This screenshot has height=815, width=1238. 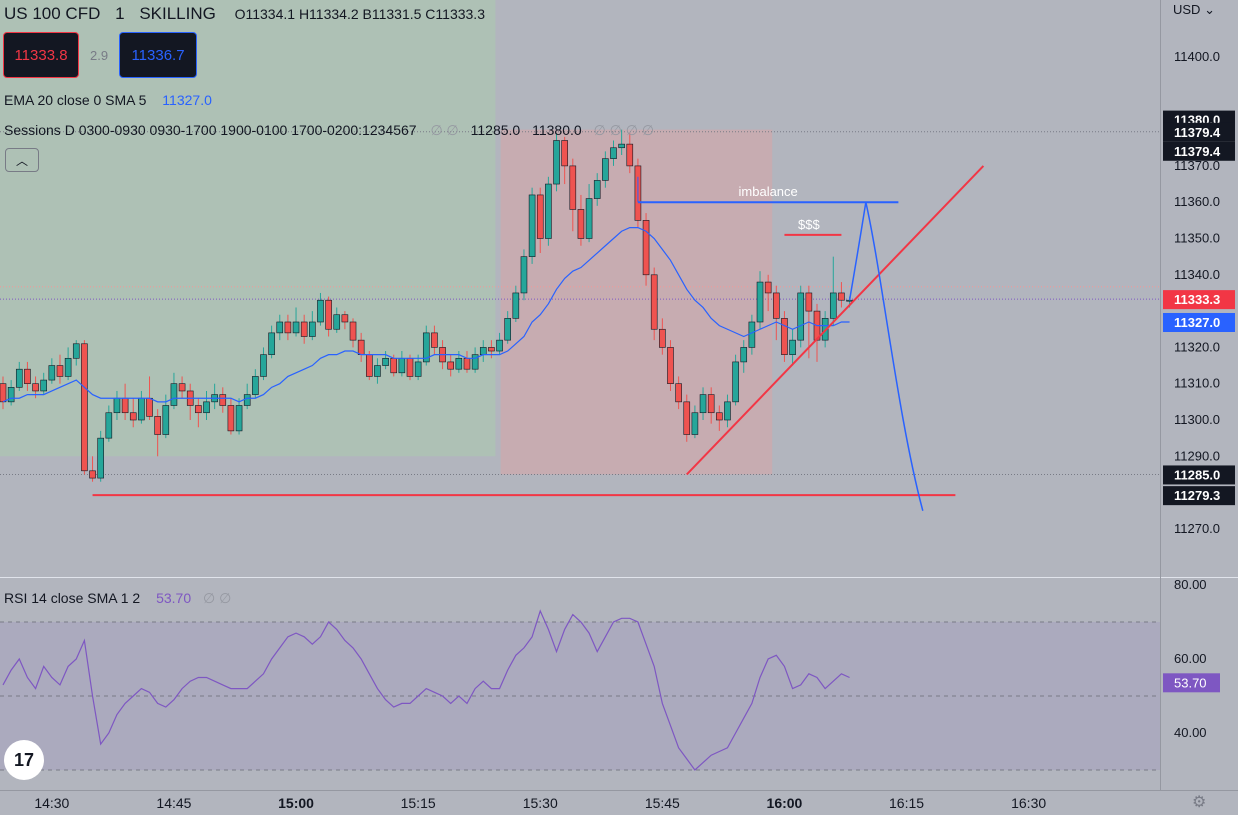 I want to click on gear-icon: ⚙, so click(x=1199, y=802).